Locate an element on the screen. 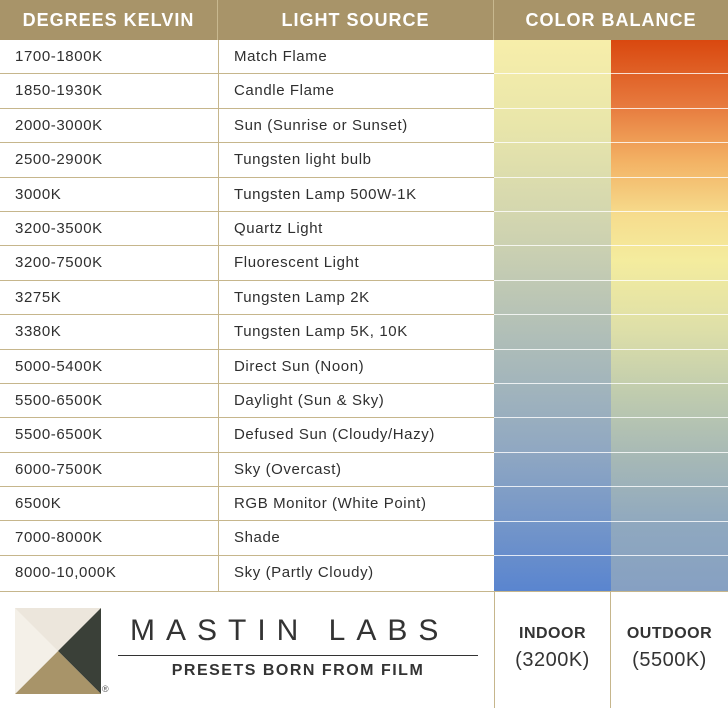  light-source-name: Candle Flame is located at coordinates (284, 91).